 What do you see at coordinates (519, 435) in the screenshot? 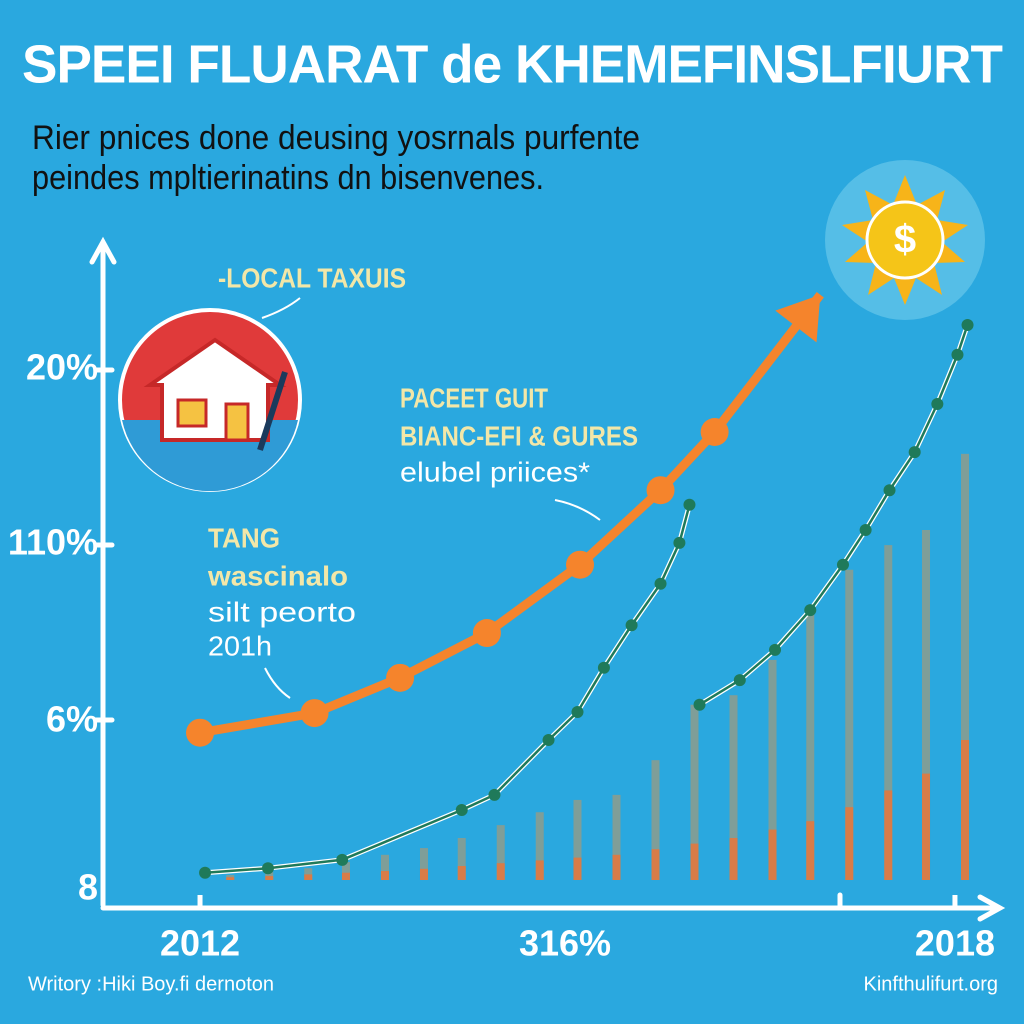
I see `annotation: BIANC-EFI & GURES` at bounding box center [519, 435].